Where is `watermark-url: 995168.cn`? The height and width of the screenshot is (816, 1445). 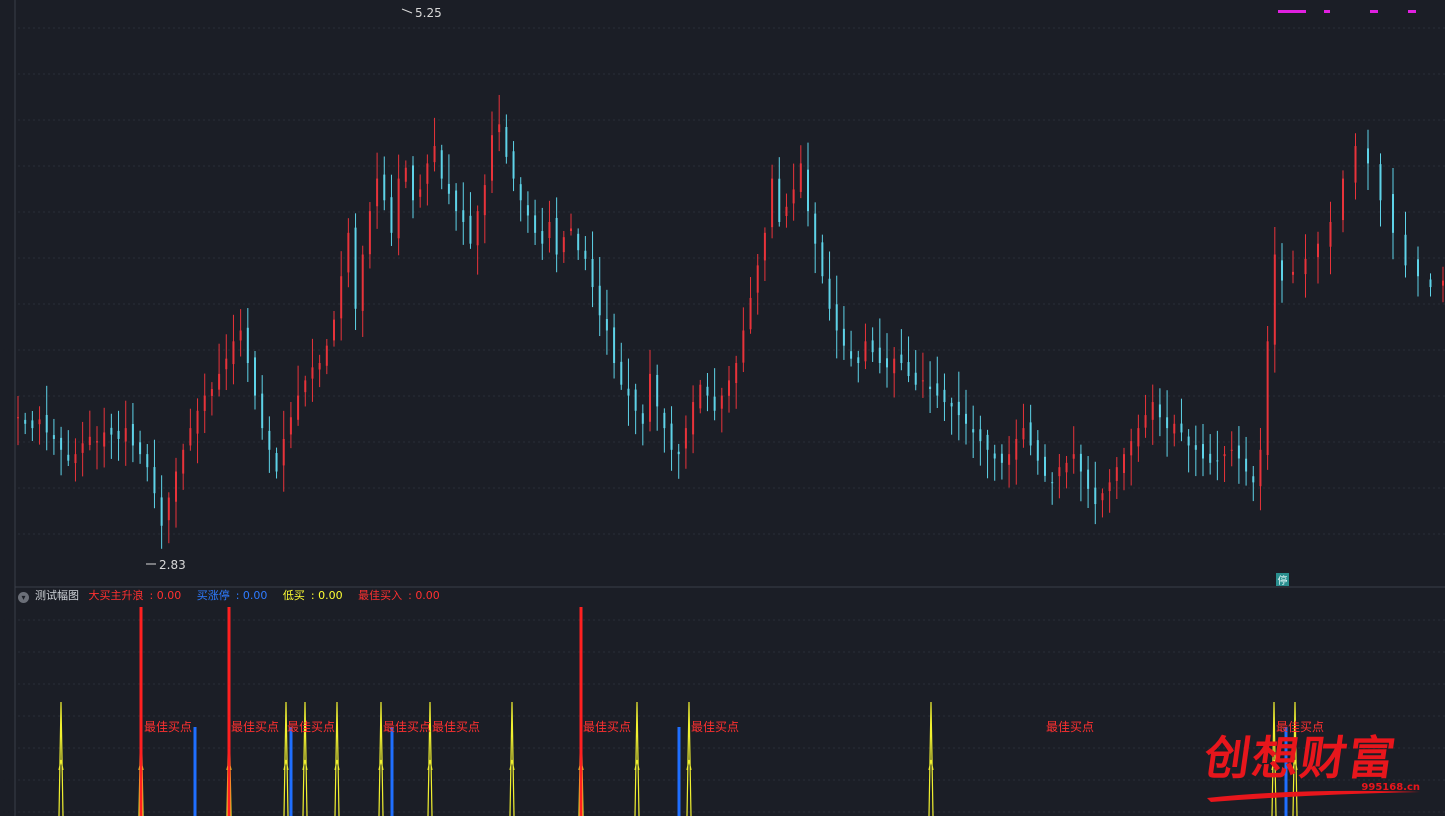
watermark-url: 995168.cn is located at coordinates (1390, 787).